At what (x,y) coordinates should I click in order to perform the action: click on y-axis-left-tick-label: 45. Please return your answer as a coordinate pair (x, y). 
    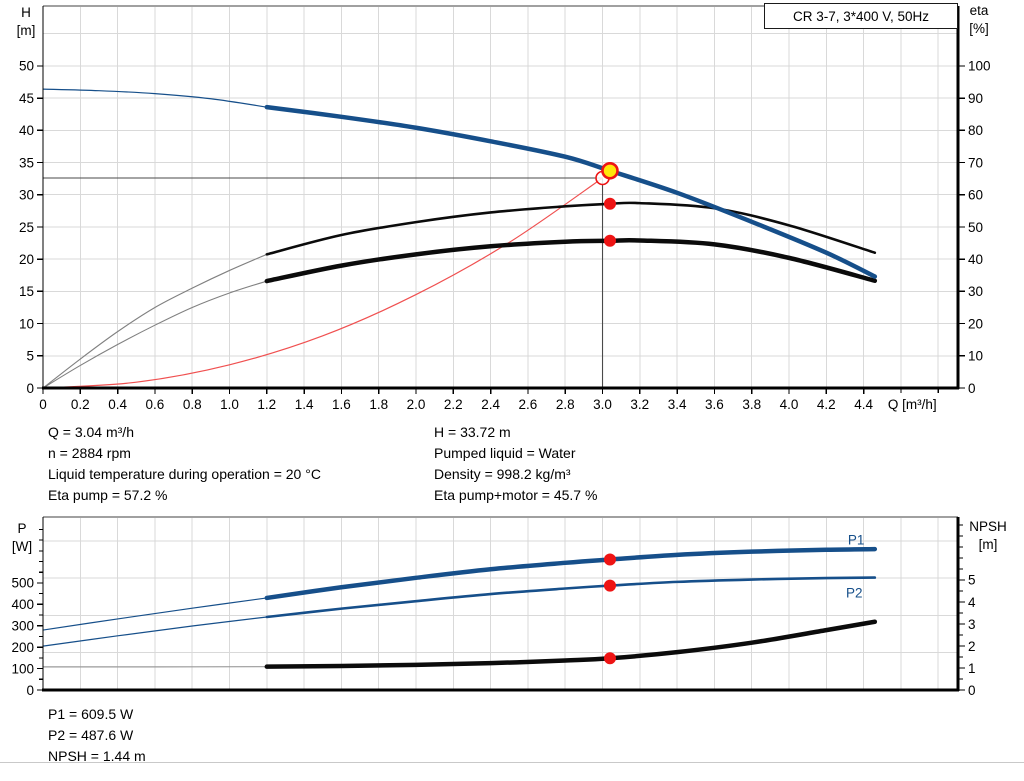
    Looking at the image, I should click on (26, 98).